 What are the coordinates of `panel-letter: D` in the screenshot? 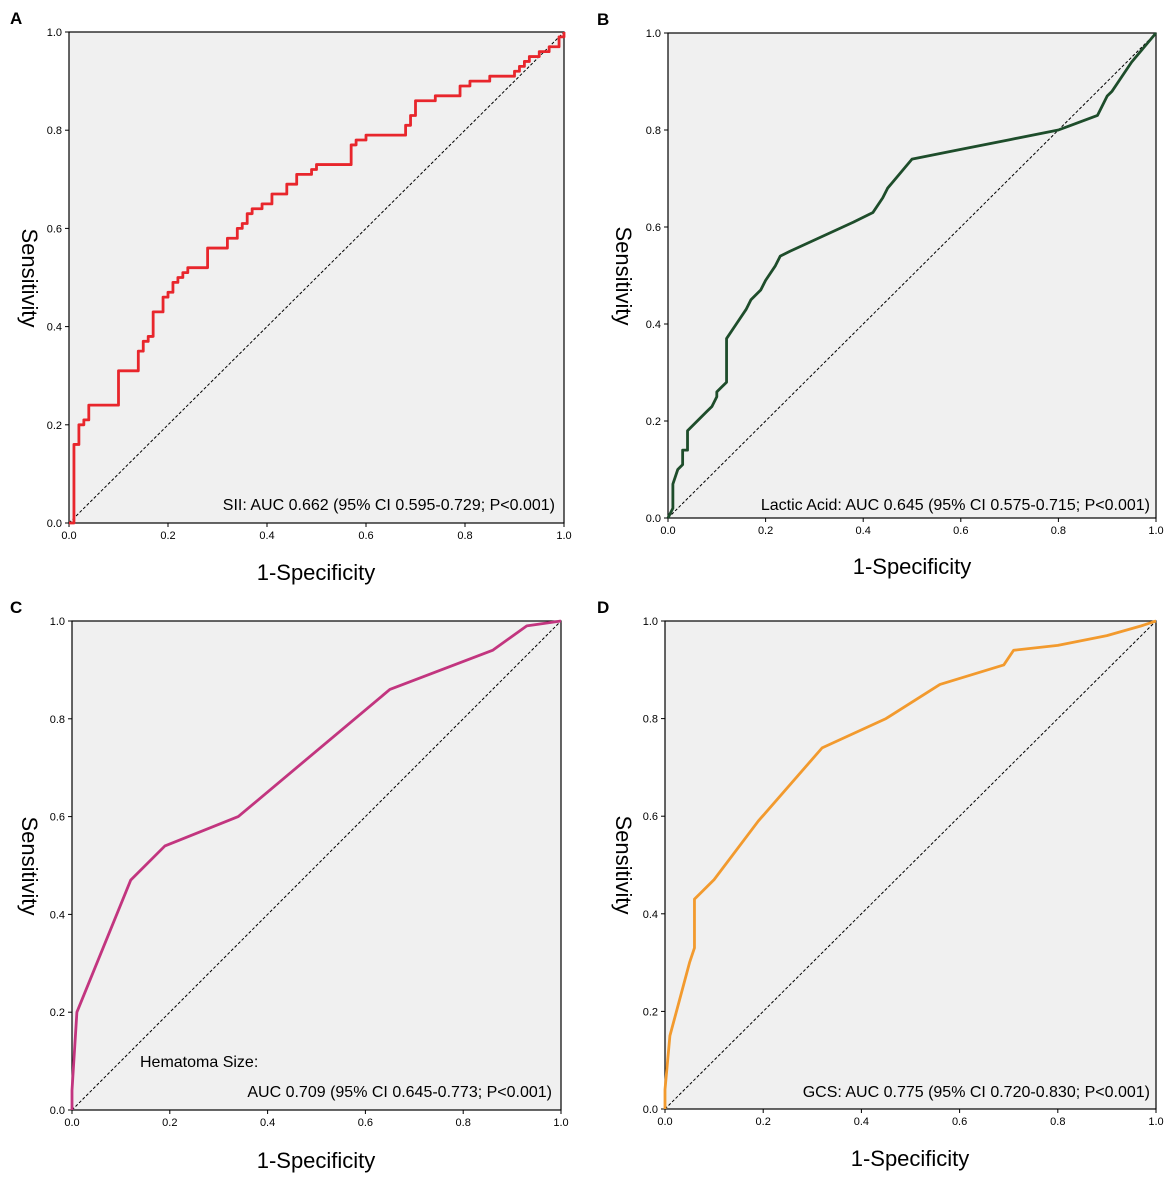 It's located at (603, 607).